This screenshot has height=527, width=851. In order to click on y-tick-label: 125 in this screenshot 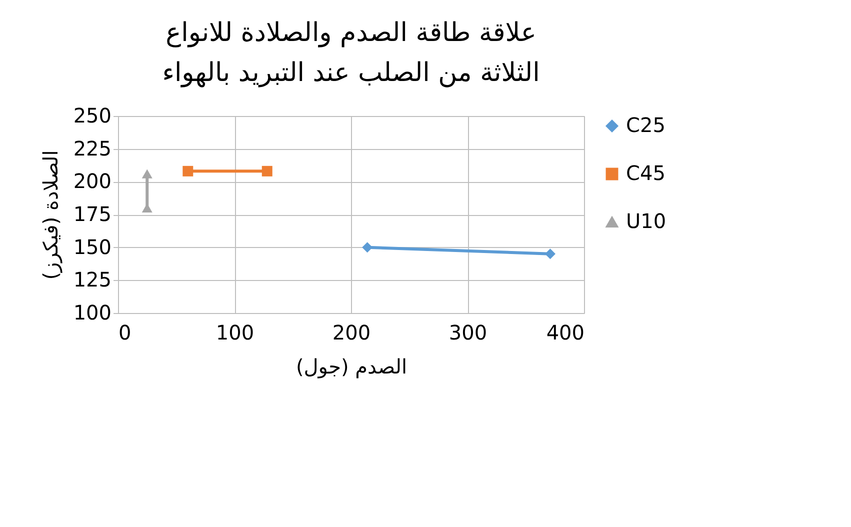, I will do `click(92, 280)`.